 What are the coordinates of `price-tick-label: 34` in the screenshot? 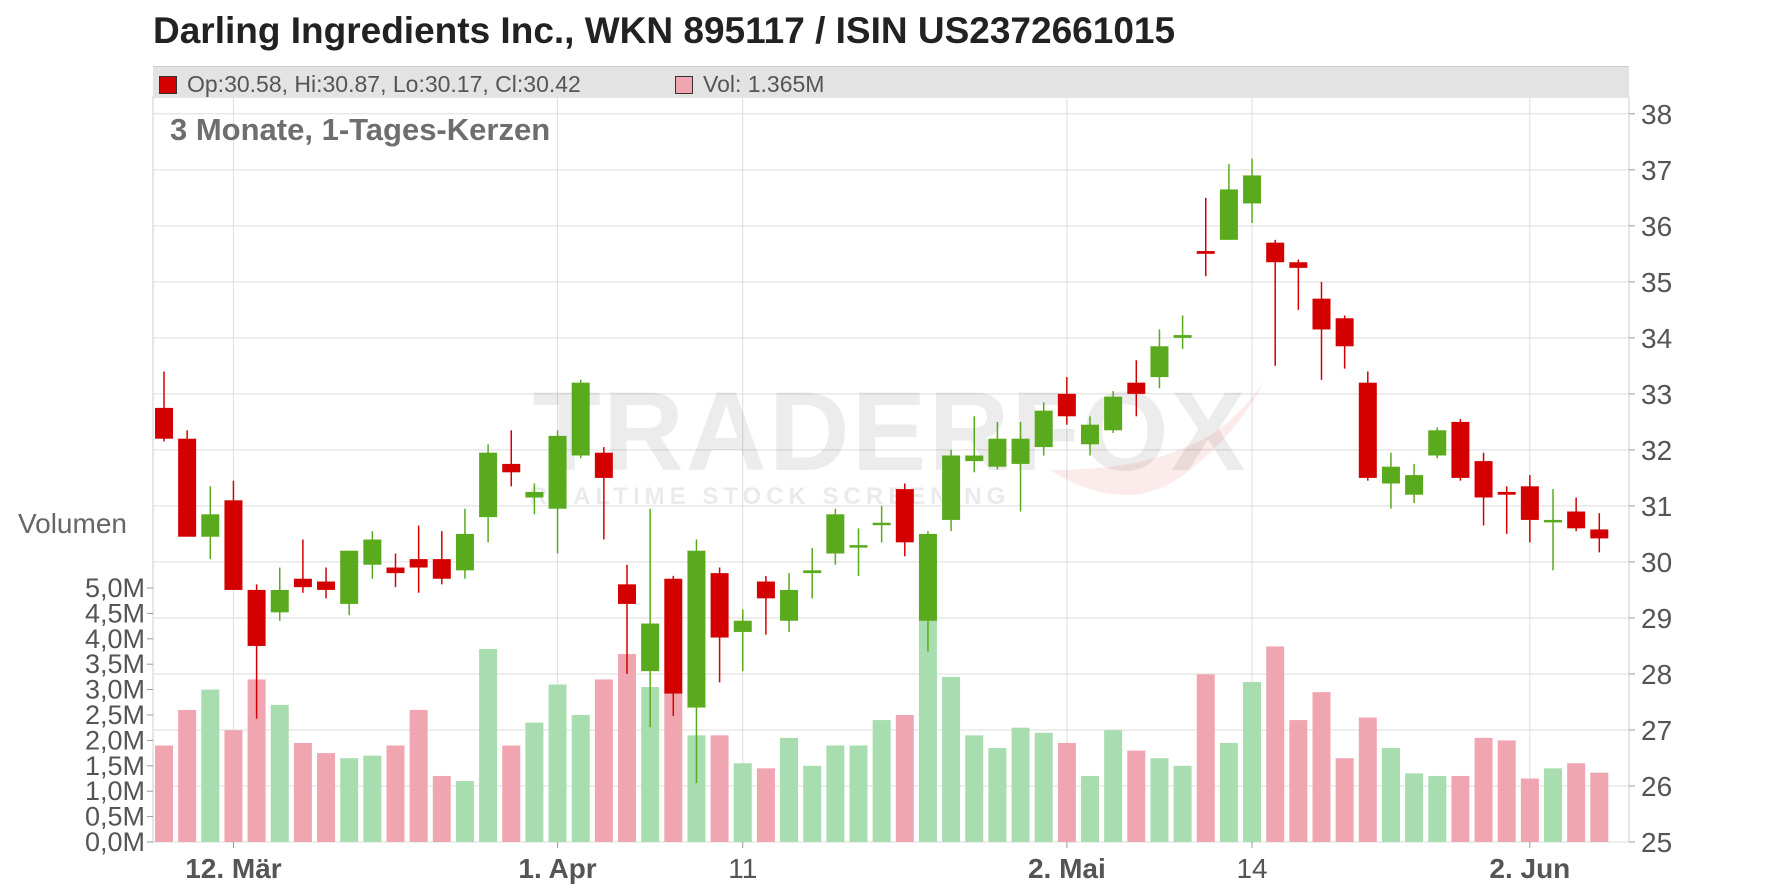 It's located at (1656, 338).